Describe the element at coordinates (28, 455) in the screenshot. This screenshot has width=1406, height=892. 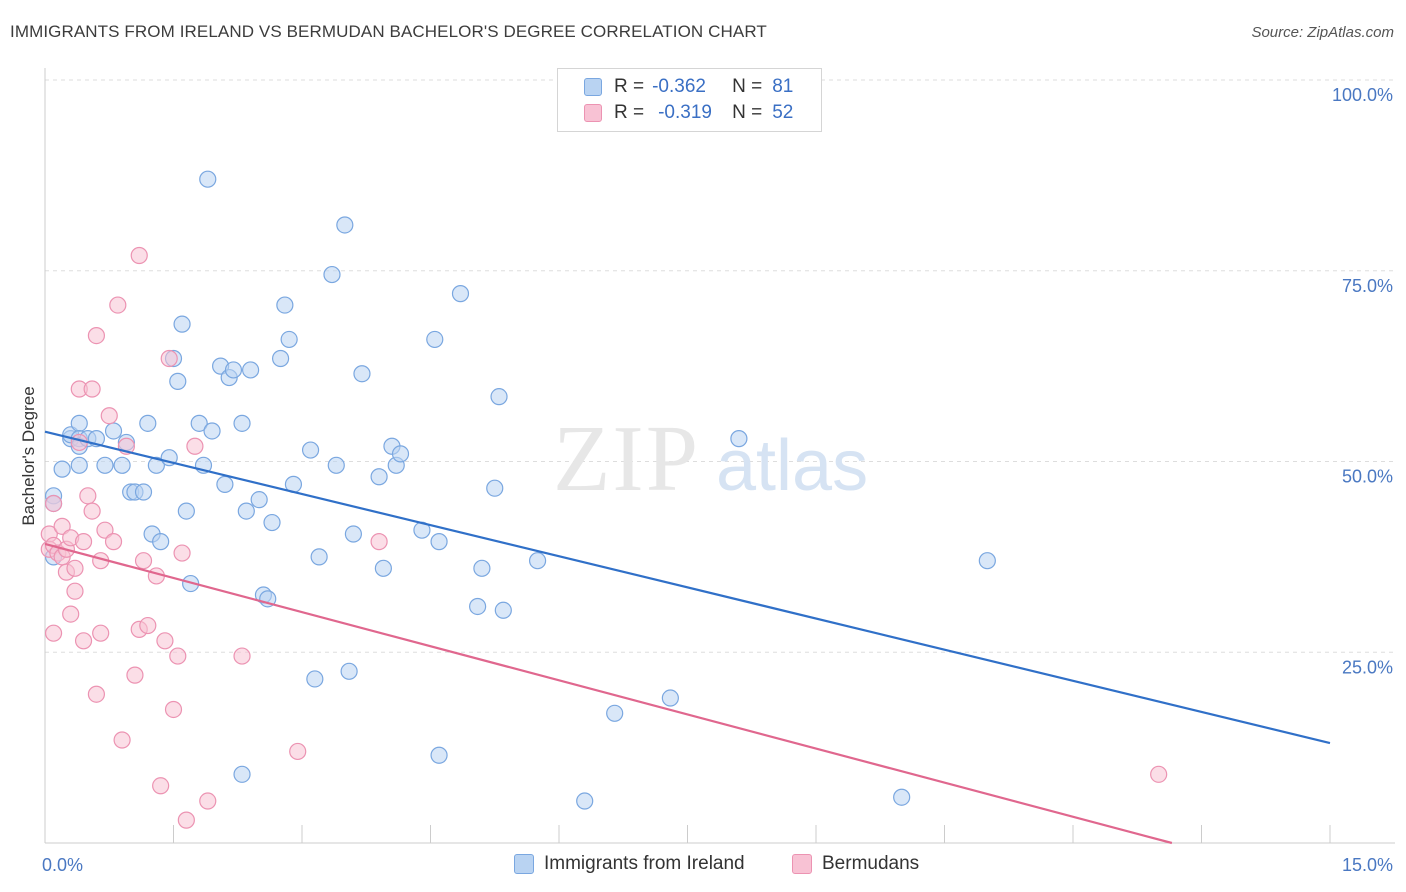
I see `y-axis-label: Bachelor's Degree` at that location.